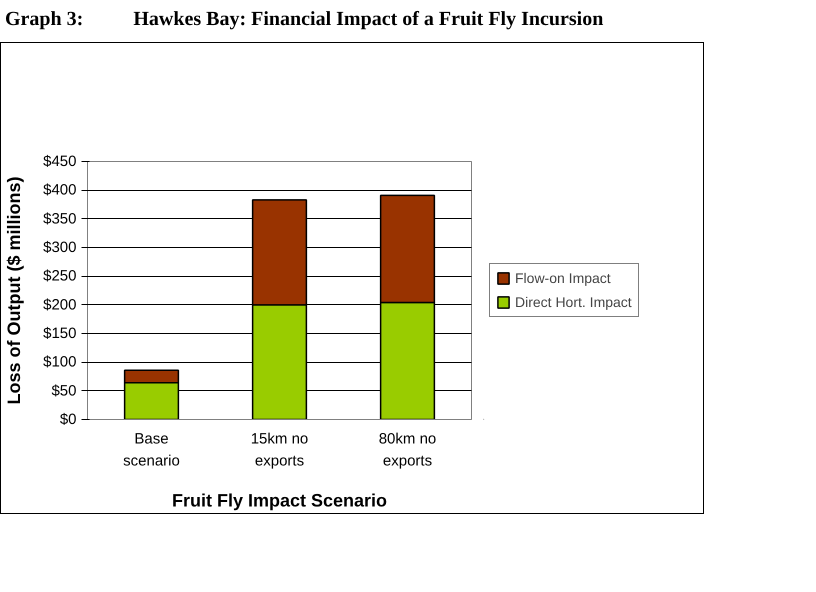 The image size is (816, 592). I want to click on y-tick-label: $200, so click(60, 305).